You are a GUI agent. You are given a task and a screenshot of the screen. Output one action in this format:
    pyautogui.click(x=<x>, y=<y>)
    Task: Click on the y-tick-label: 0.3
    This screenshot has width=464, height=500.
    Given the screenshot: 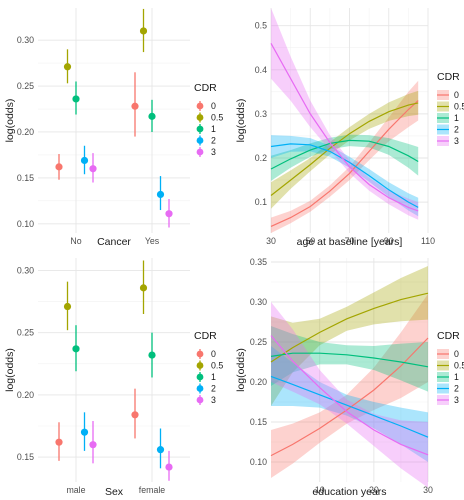 What is the action you would take?
    pyautogui.click(x=261, y=114)
    